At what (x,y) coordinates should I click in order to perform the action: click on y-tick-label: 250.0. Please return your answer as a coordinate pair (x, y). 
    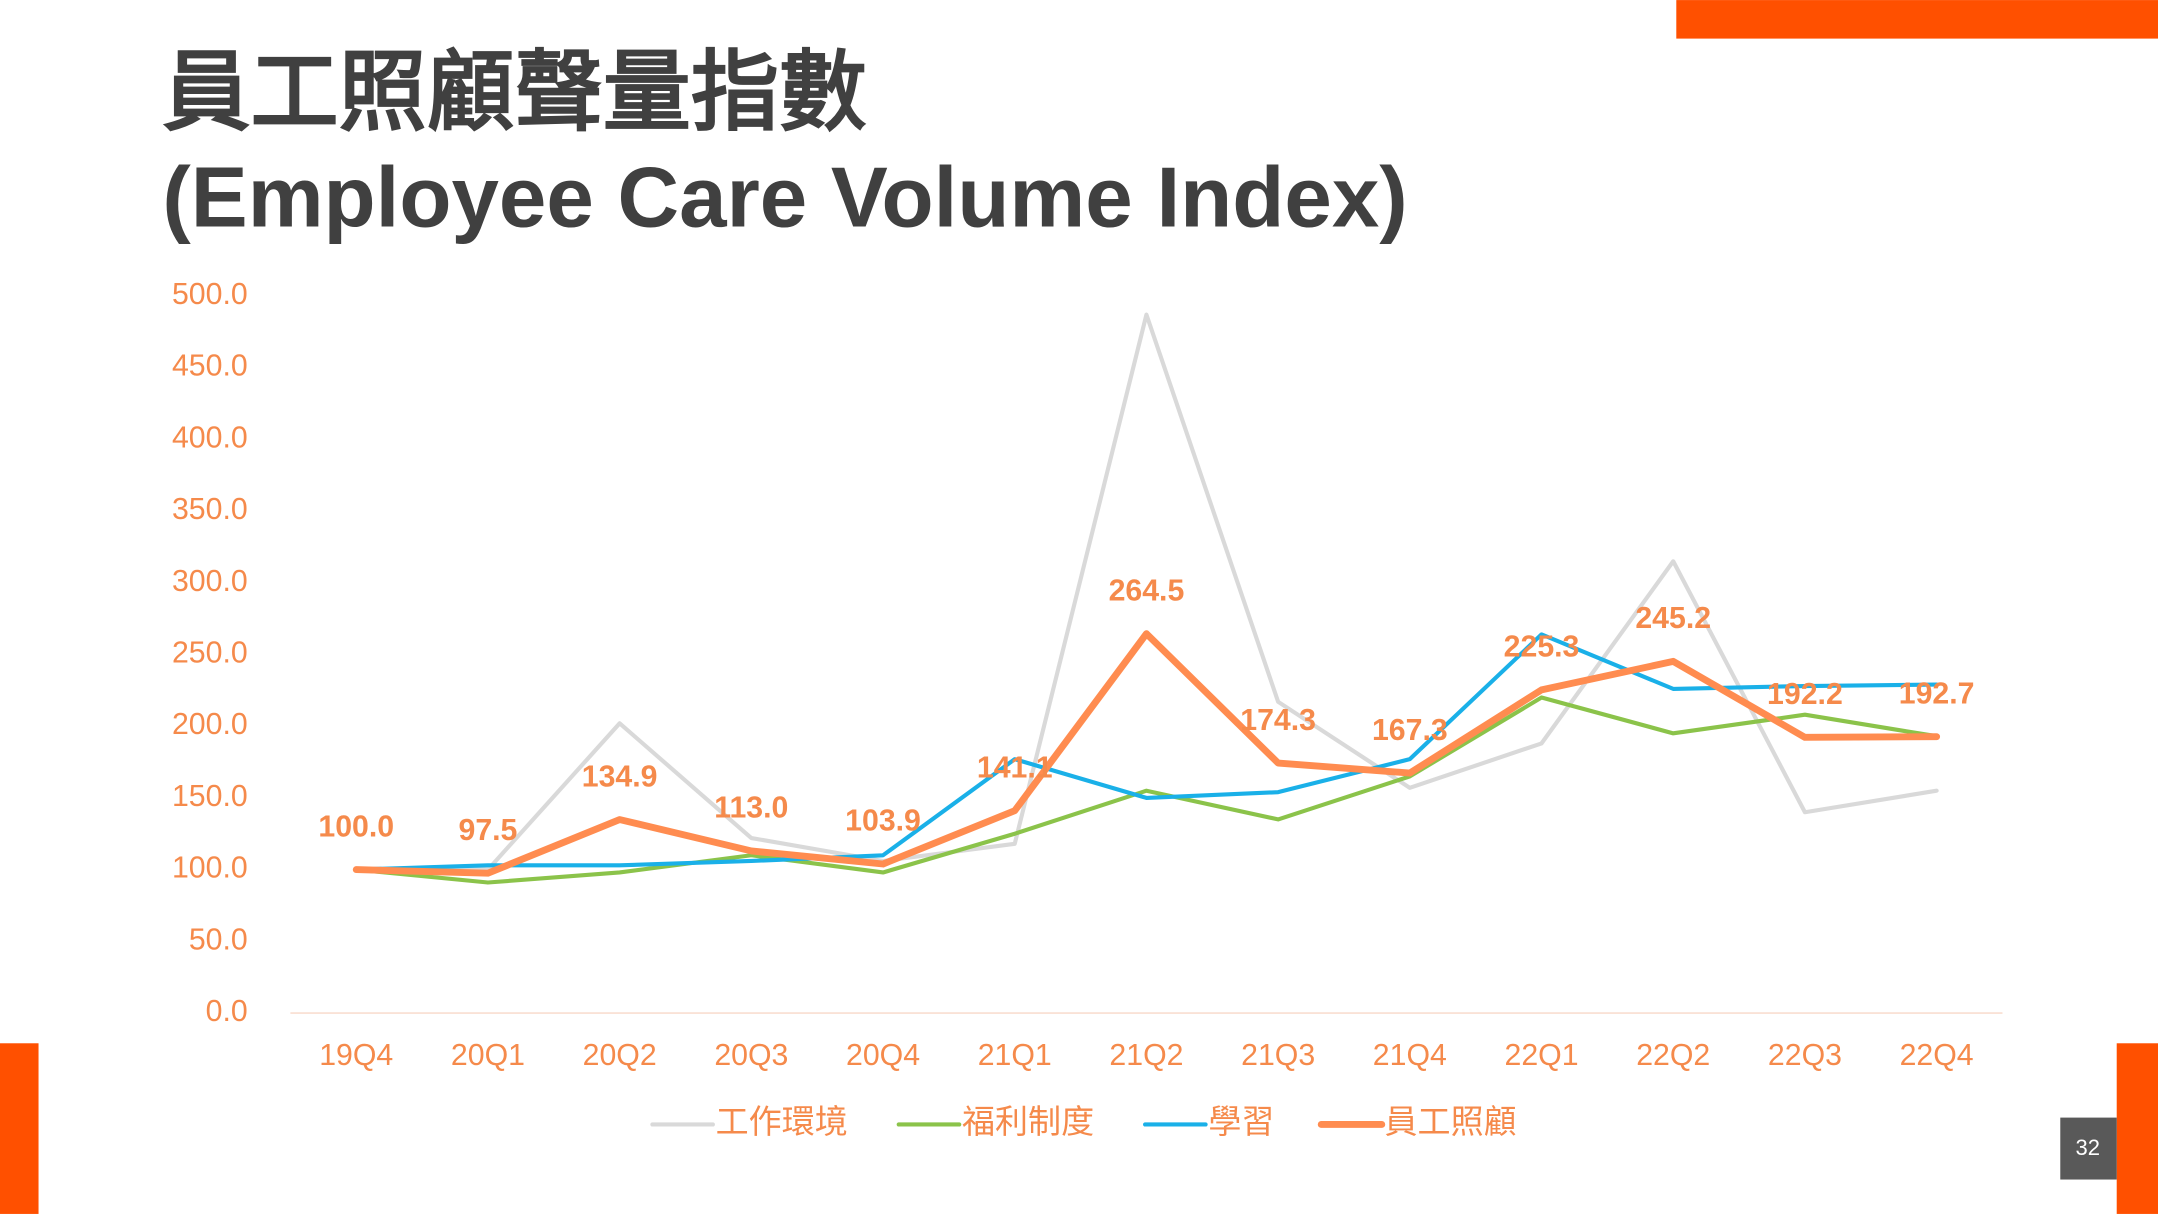
    Looking at the image, I should click on (210, 652).